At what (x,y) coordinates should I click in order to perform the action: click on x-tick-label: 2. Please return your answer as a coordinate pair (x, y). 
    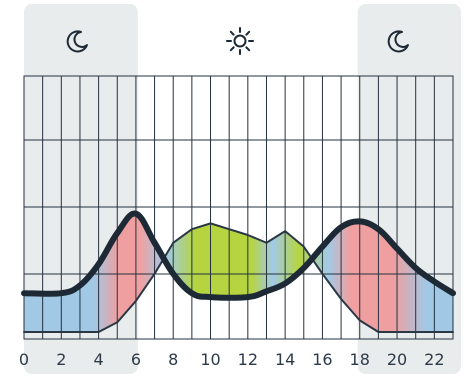
    Looking at the image, I should click on (61, 359).